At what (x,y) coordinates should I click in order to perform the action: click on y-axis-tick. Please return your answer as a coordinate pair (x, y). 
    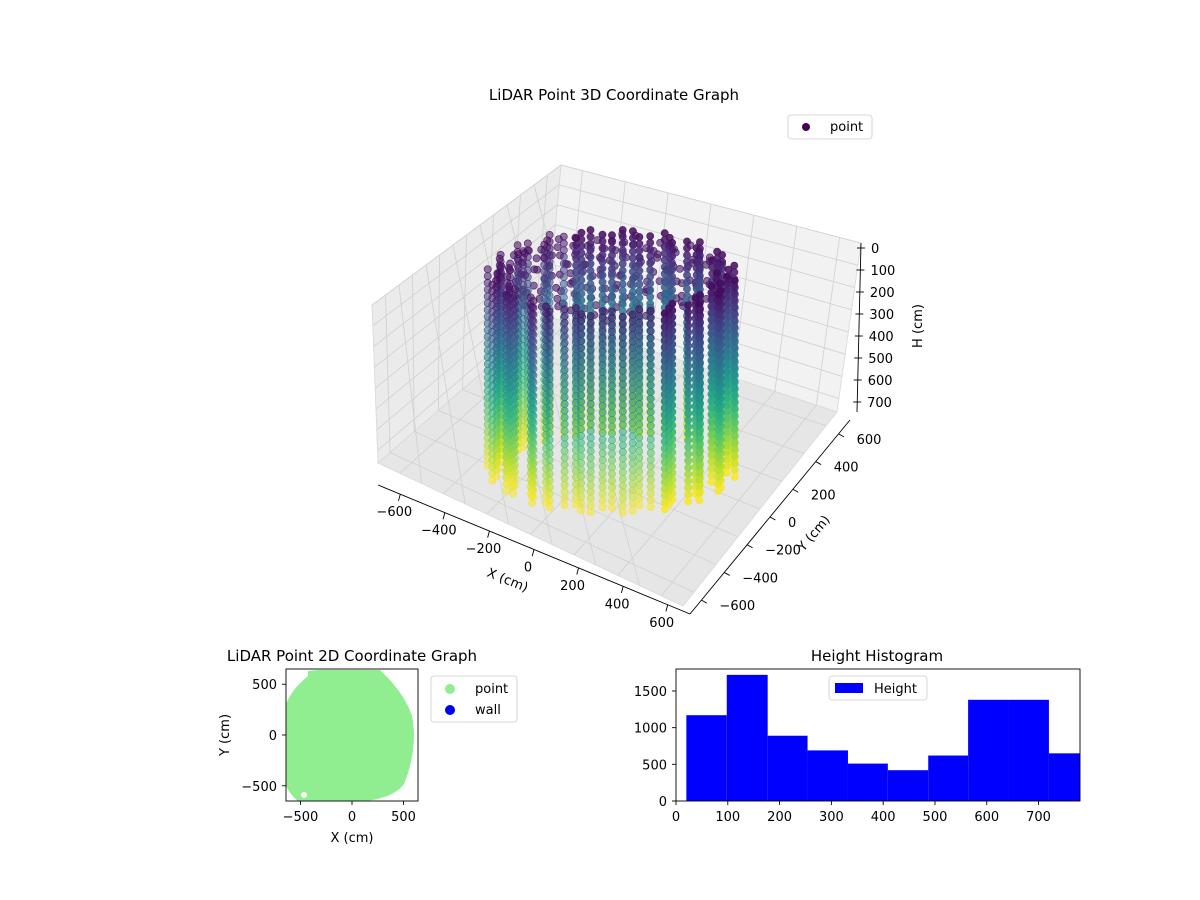
    Looking at the image, I should click on (749, 546).